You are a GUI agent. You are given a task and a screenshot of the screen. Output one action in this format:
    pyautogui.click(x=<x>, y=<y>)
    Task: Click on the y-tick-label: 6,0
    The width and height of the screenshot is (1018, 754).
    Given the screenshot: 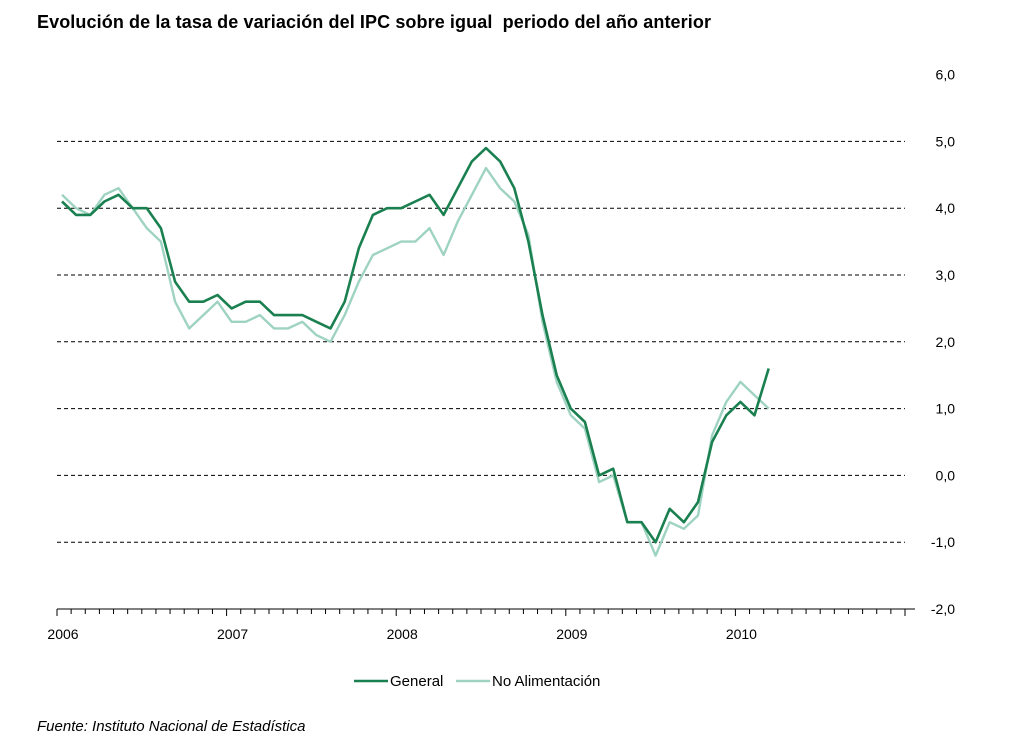 What is the action you would take?
    pyautogui.click(x=946, y=75)
    